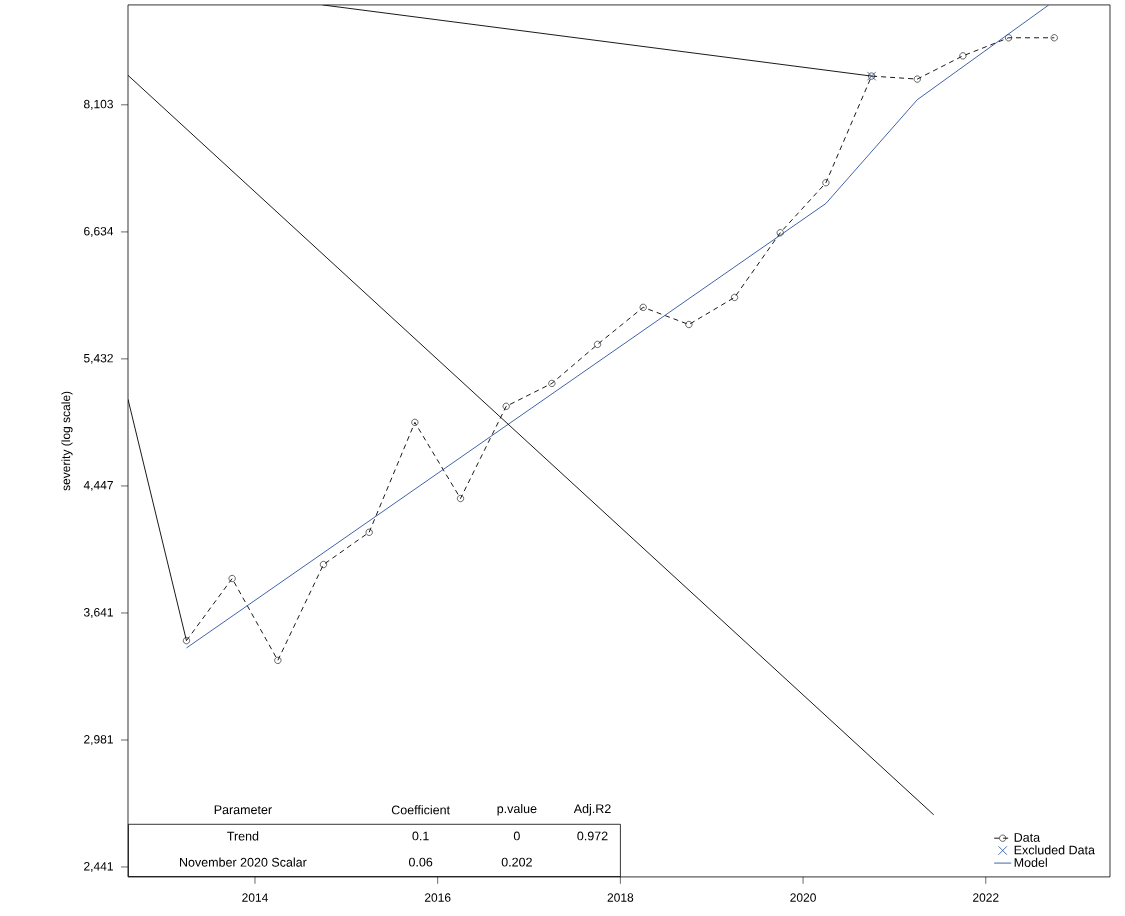 Image resolution: width=1125 pixels, height=916 pixels. I want to click on y-axis-title: severity (log scale), so click(67, 441).